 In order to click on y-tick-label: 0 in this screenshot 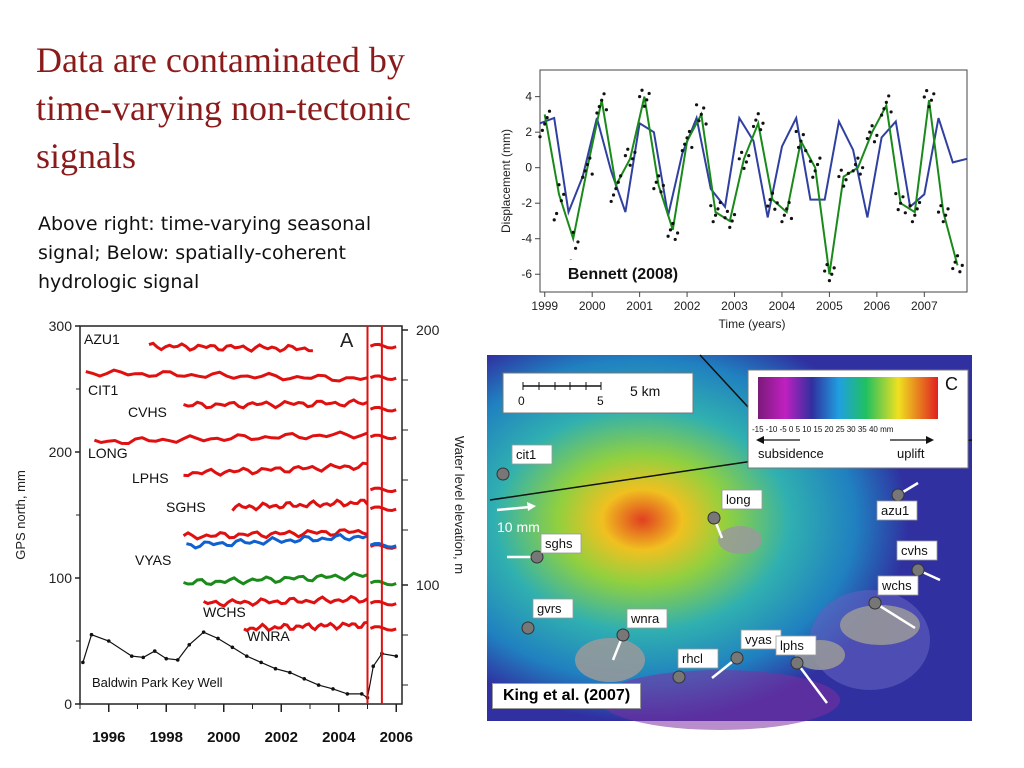, I will do `click(528, 168)`.